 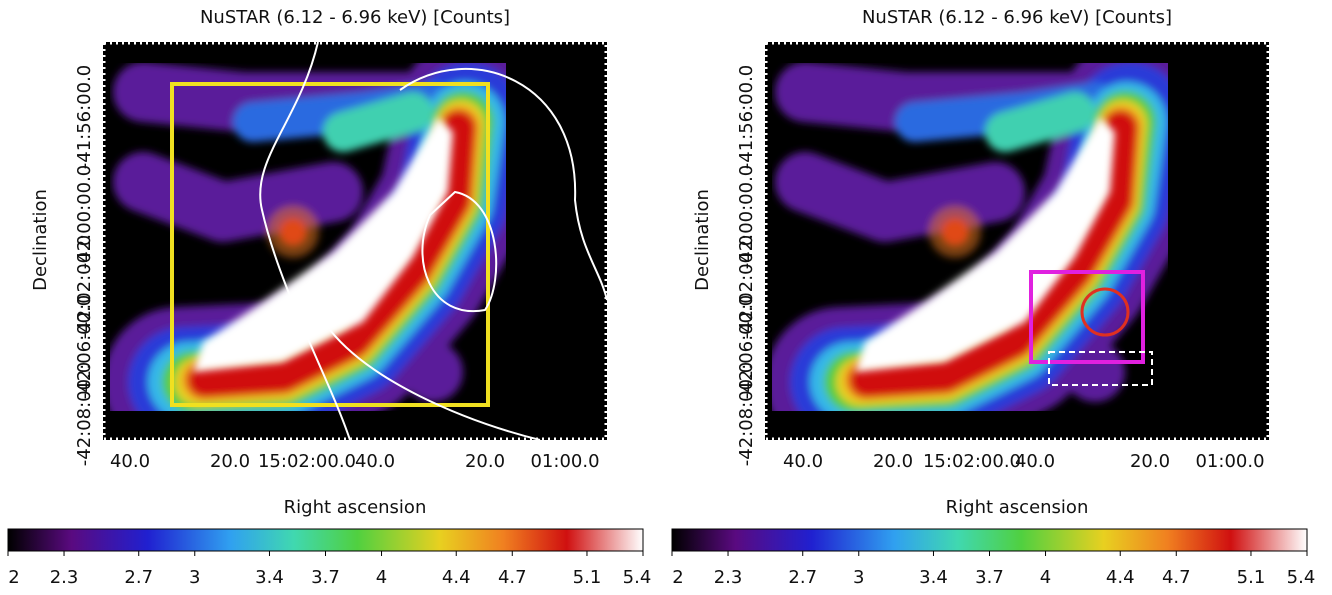 I want to click on background-box, so click(x=1100, y=368).